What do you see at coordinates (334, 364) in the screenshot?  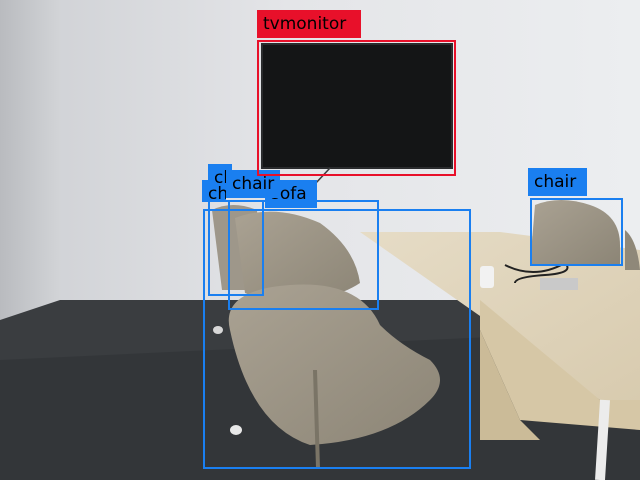 I see `front-chair` at bounding box center [334, 364].